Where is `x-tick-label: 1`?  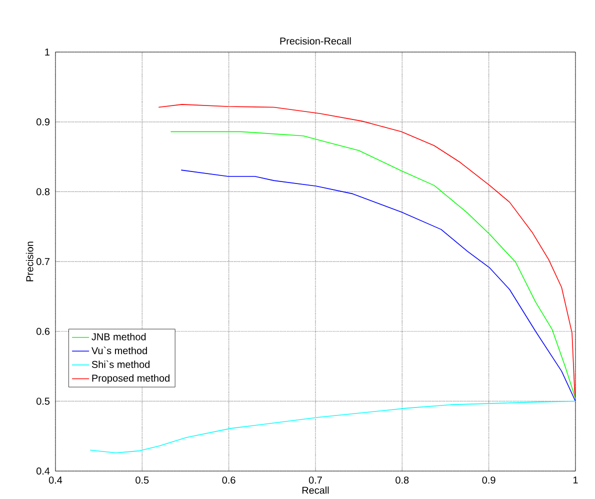 x-tick-label: 1 is located at coordinates (575, 480).